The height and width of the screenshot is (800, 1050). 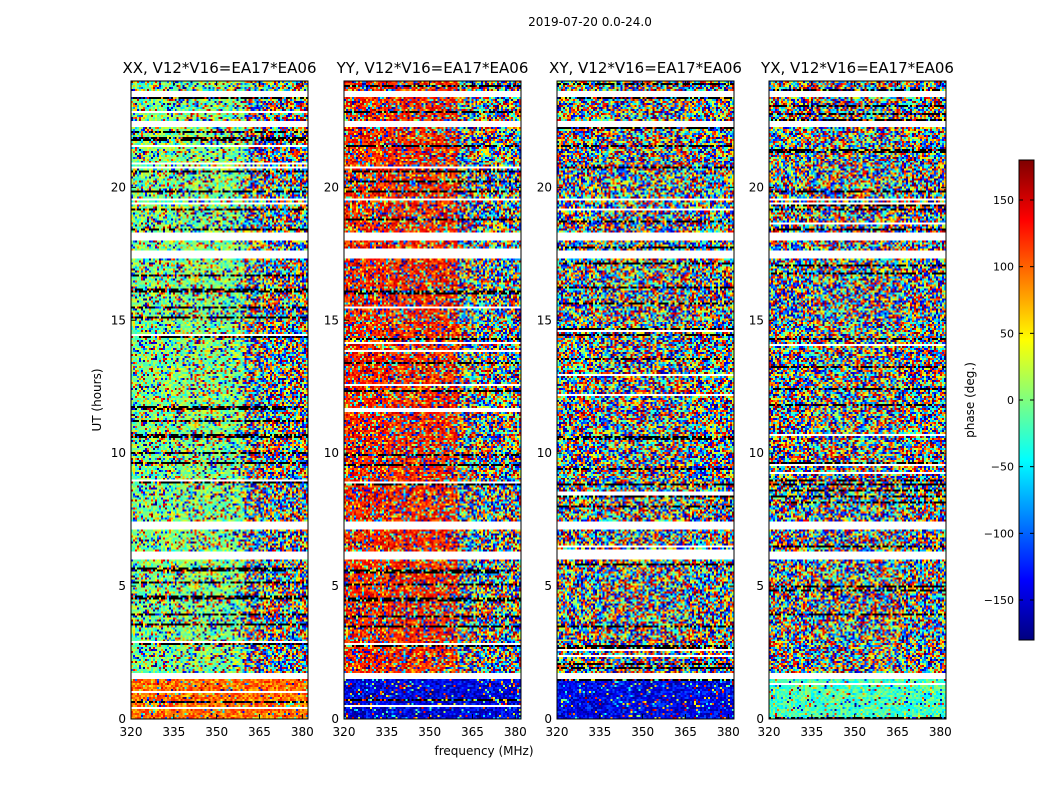 I want to click on panel-title-1: YY, V12*V16=EA17*EA06, so click(x=432, y=68).